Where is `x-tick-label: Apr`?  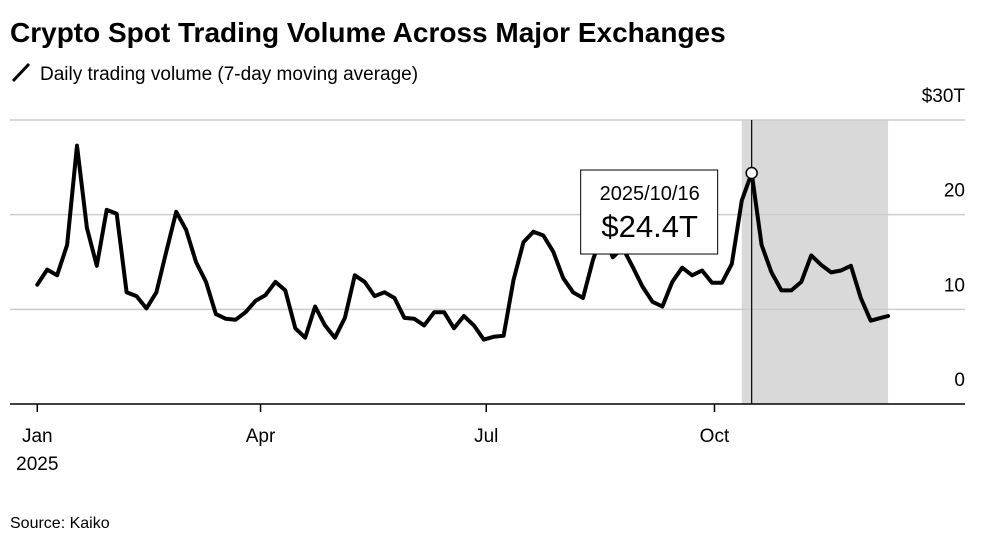
x-tick-label: Apr is located at coordinates (261, 436).